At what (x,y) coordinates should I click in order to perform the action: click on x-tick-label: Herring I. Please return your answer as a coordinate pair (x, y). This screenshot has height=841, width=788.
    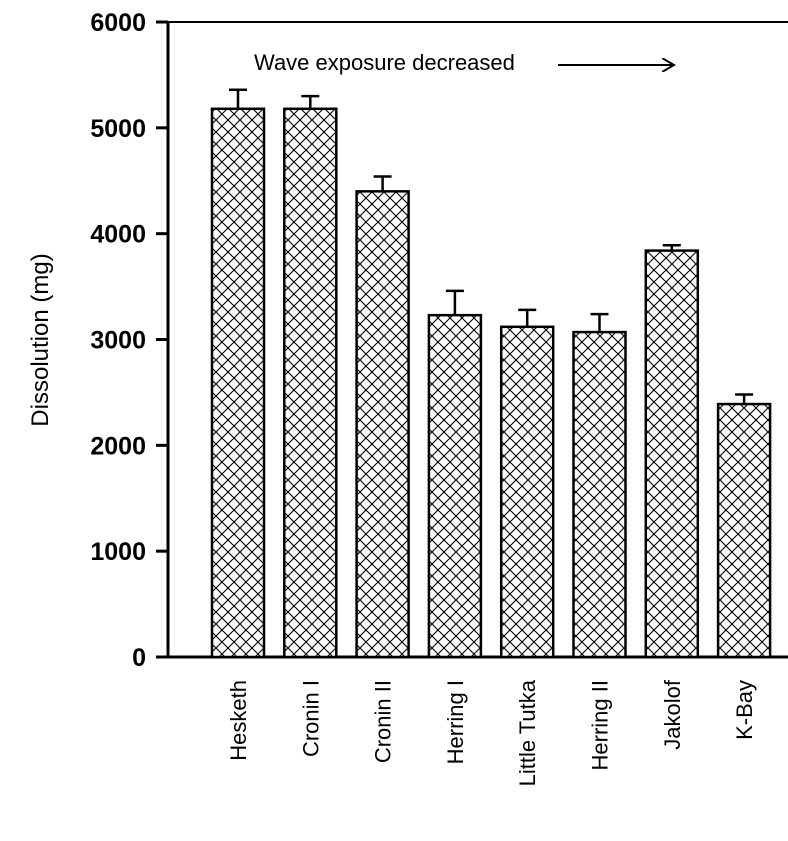
    Looking at the image, I should click on (455, 722).